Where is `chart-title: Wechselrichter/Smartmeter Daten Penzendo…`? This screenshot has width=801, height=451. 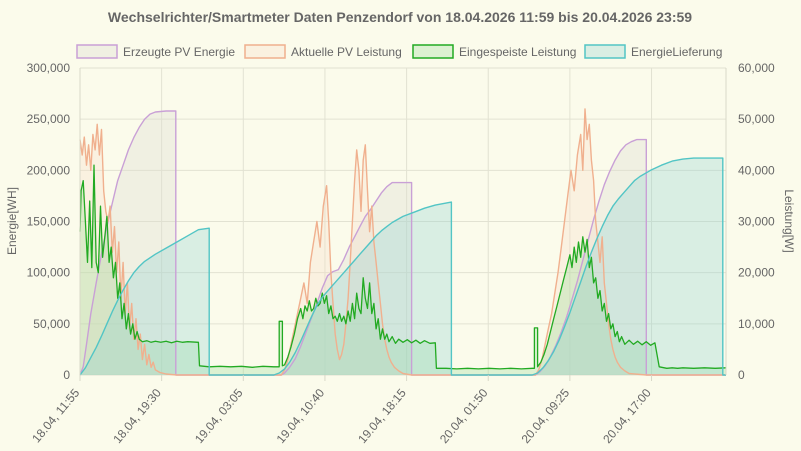 chart-title: Wechselrichter/Smartmeter Daten Penzendo… is located at coordinates (400, 17).